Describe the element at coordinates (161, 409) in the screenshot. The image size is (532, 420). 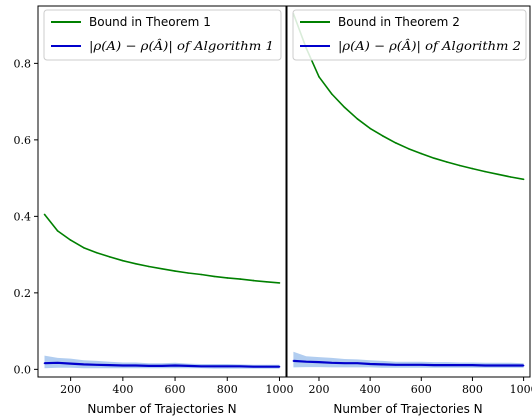
I see `left-x-axis-label: Number of Trajectories N` at that location.